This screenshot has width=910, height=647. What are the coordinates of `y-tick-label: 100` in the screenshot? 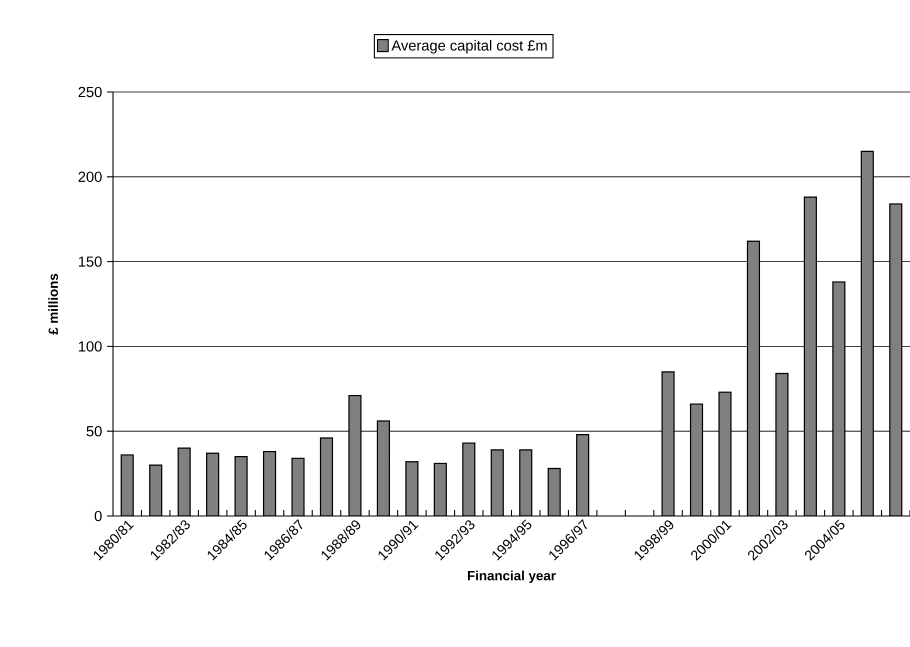 It's located at (90, 346).